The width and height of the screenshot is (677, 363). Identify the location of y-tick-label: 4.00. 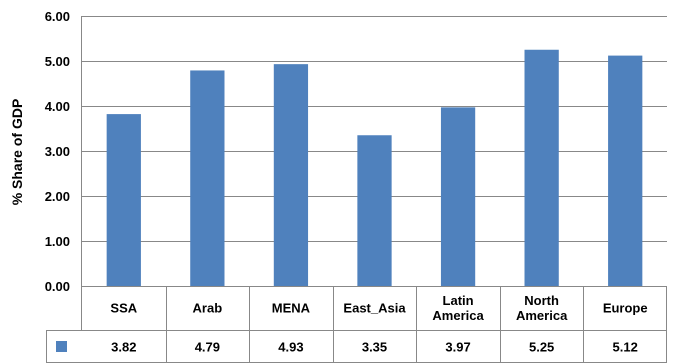
(57, 106).